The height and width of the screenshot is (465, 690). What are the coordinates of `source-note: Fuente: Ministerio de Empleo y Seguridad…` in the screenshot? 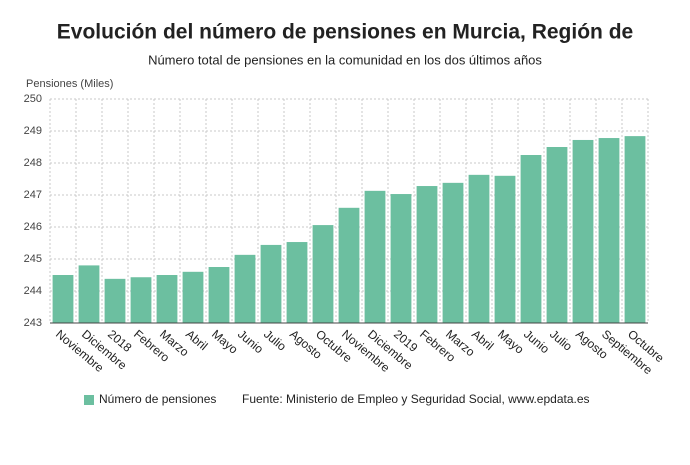 It's located at (416, 399).